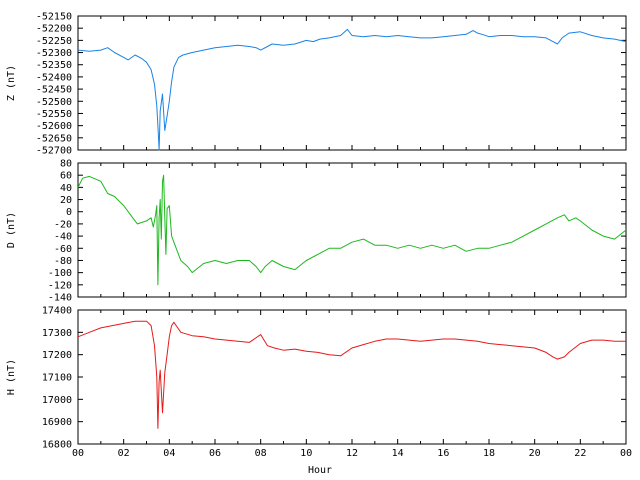  What do you see at coordinates (54, 41) in the screenshot?
I see `y-tick-label: -52250` at bounding box center [54, 41].